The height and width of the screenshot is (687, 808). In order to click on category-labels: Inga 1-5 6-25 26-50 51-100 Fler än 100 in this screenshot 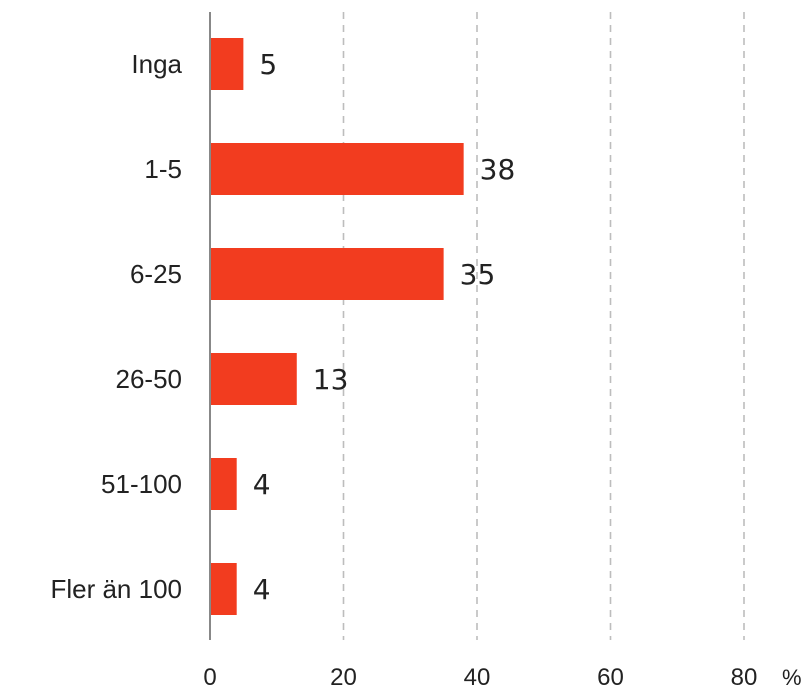, I will do `click(116, 326)`.